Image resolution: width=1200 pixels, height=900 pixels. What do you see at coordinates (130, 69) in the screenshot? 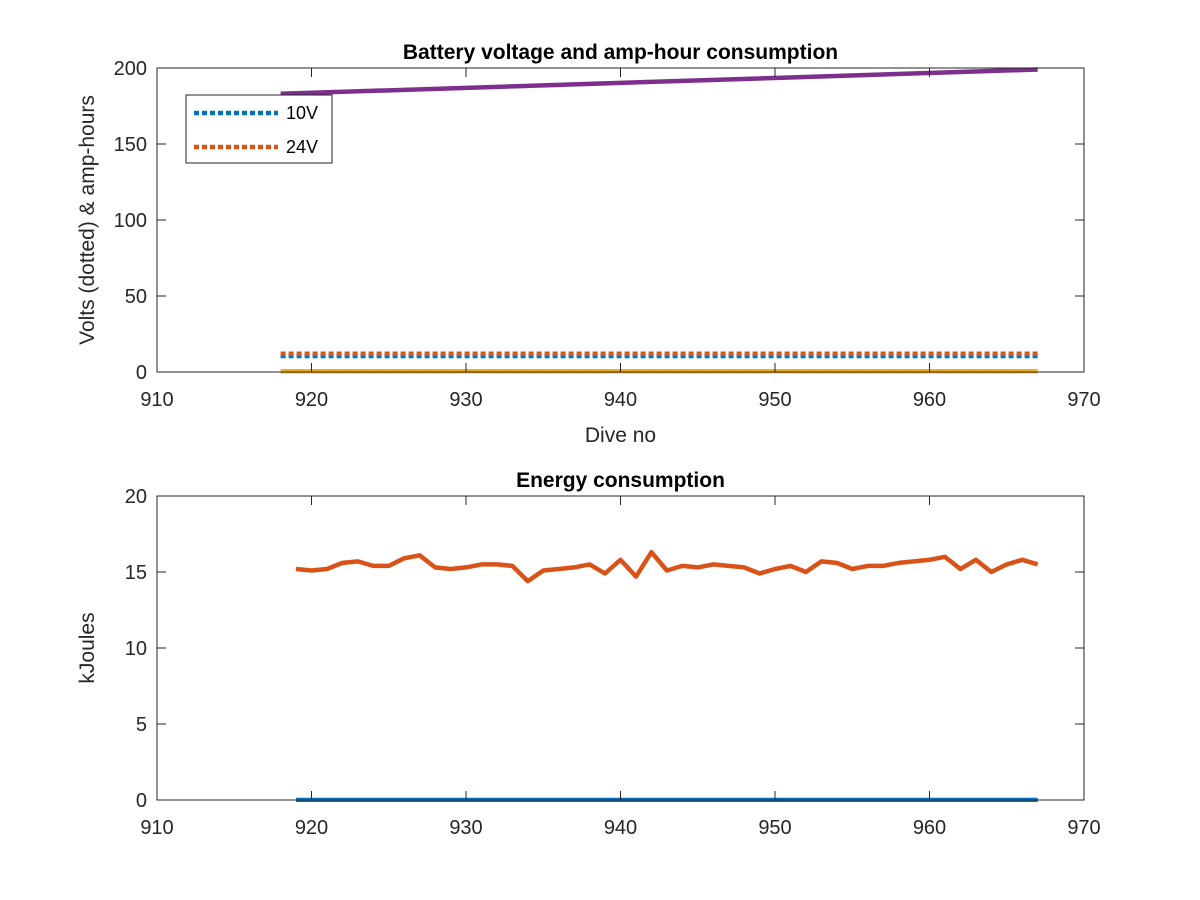
I see `y-tick-label: 200` at bounding box center [130, 69].